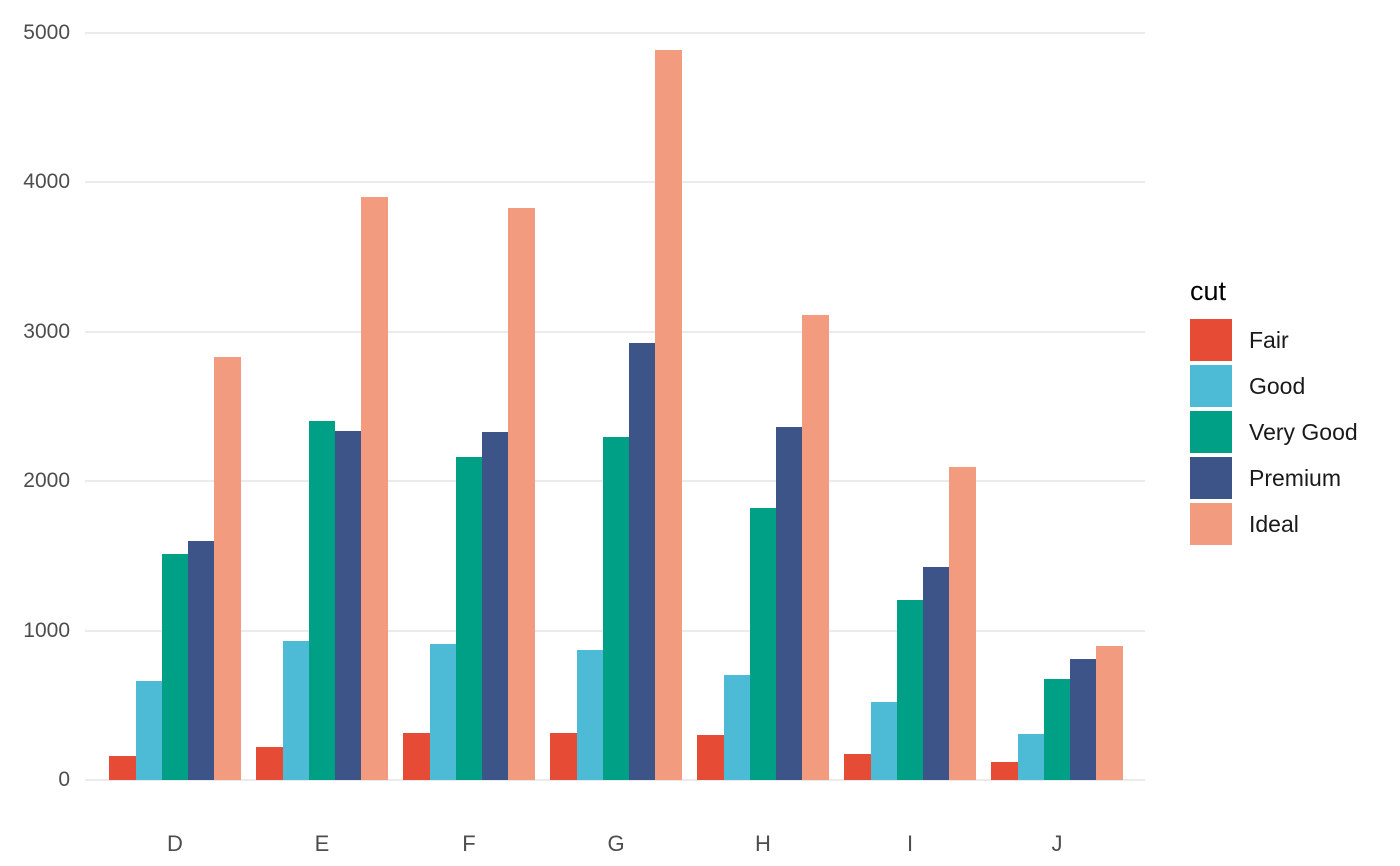  I want to click on legend-item: Fair, so click(1274, 340).